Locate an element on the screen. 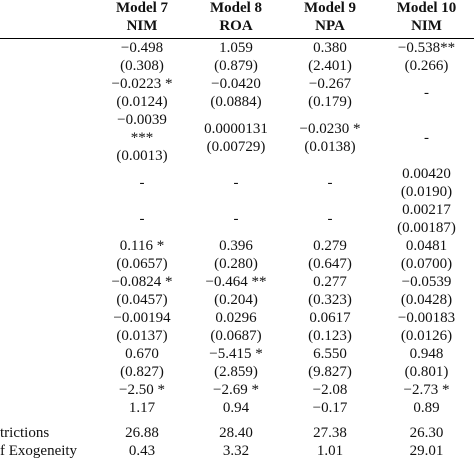  table-cell: 0.89 is located at coordinates (425, 408).